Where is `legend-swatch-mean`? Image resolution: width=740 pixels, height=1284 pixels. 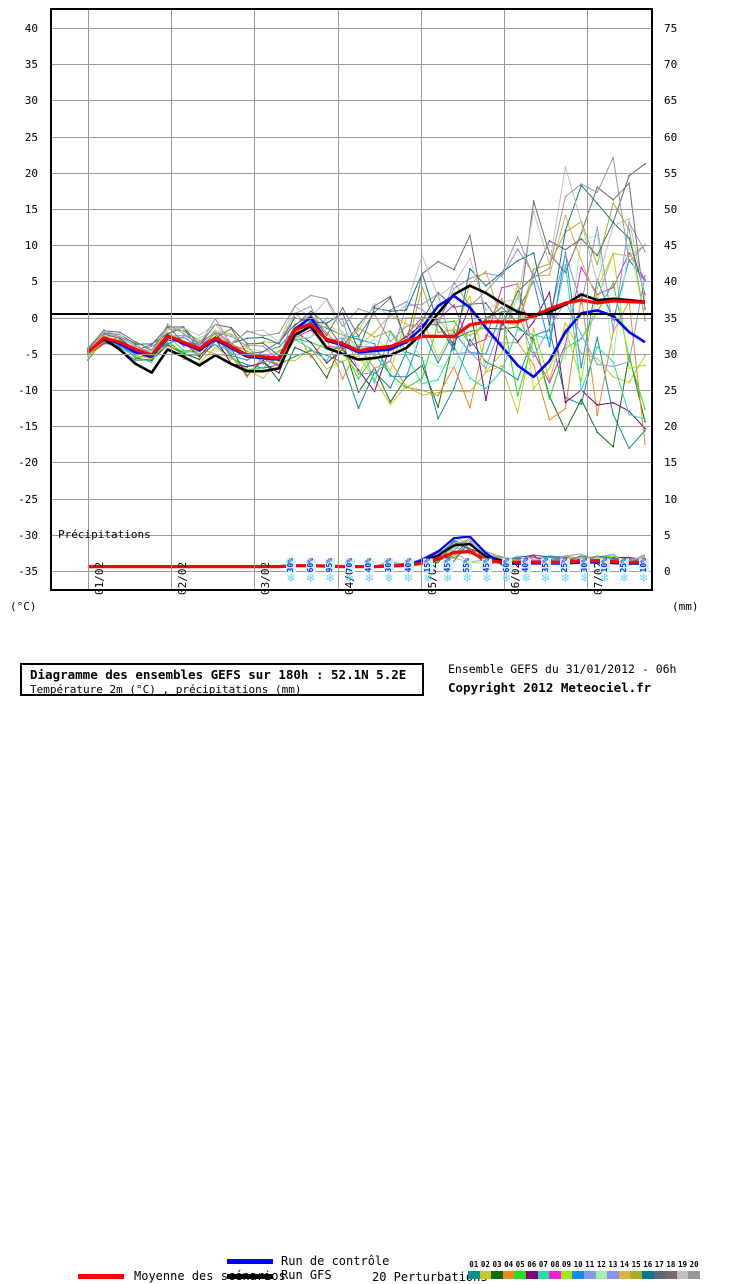
legend-swatch-mean is located at coordinates (101, 1276).